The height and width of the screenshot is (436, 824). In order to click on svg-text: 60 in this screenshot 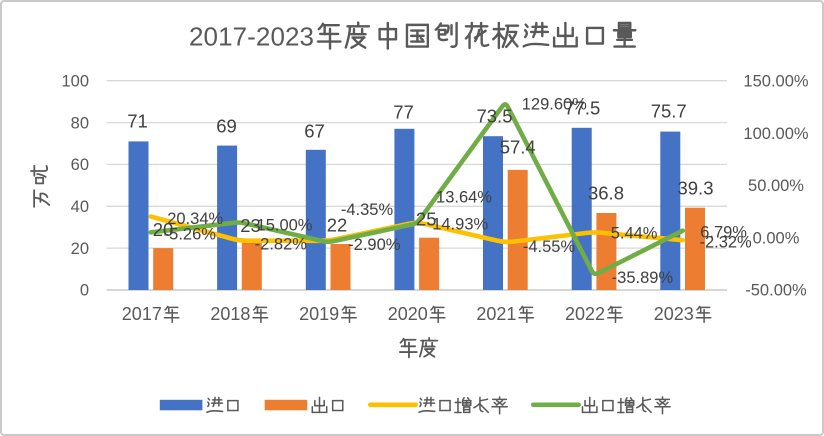, I will do `click(80, 165)`.